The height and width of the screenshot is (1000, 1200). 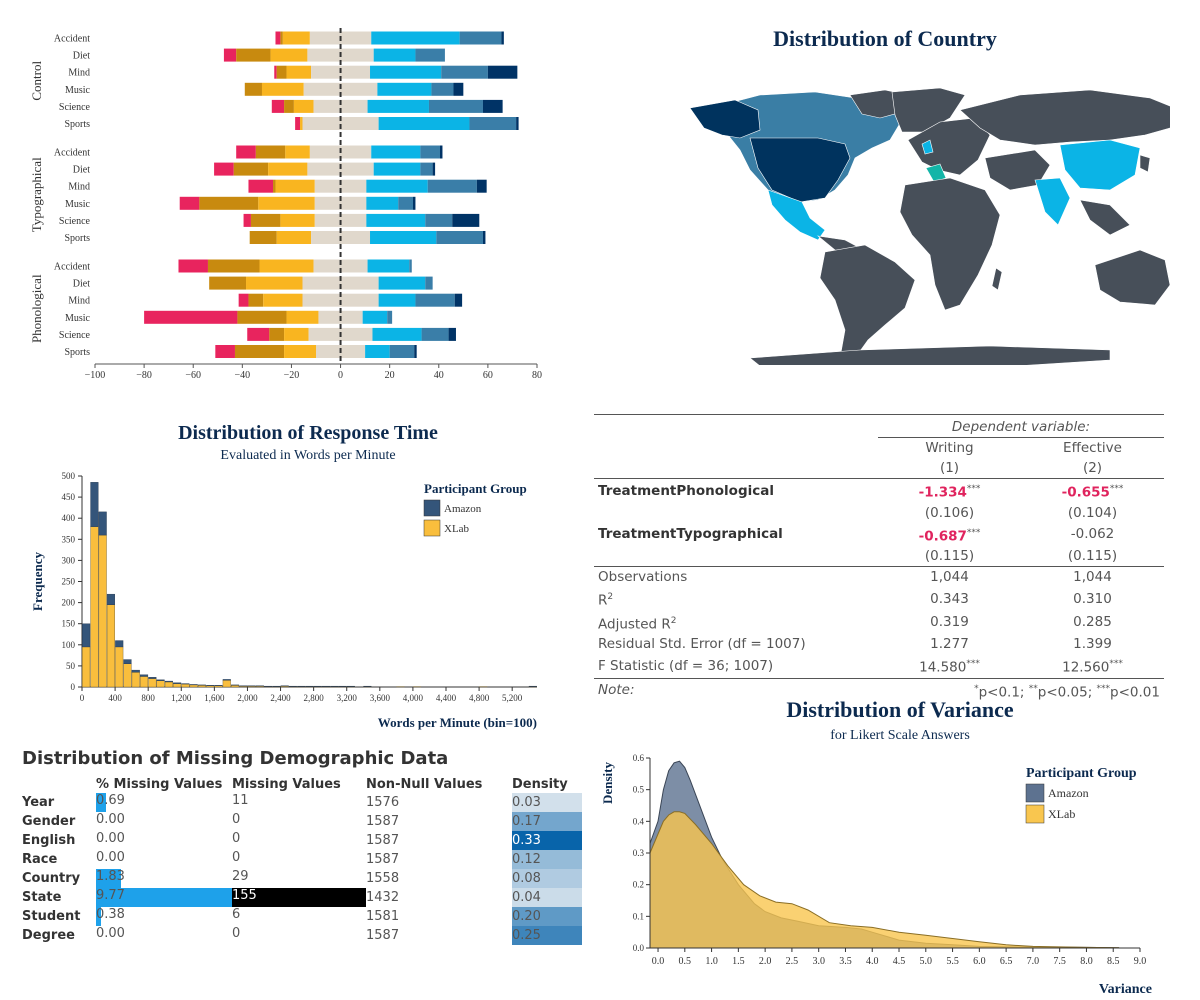 What do you see at coordinates (1006, 961) in the screenshot?
I see `var-x-tick-label: 6.5` at bounding box center [1006, 961].